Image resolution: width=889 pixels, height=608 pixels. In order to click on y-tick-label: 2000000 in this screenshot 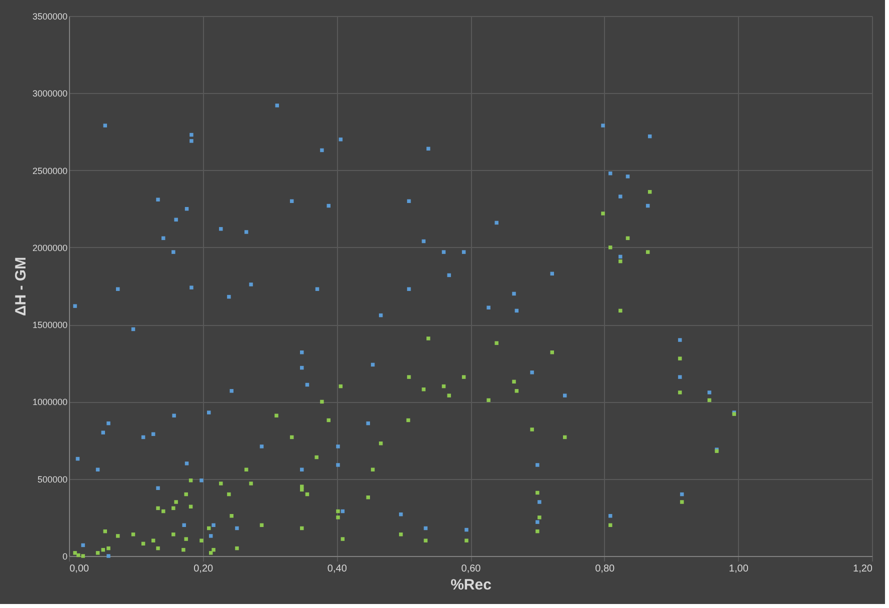, I will do `click(50, 247)`.